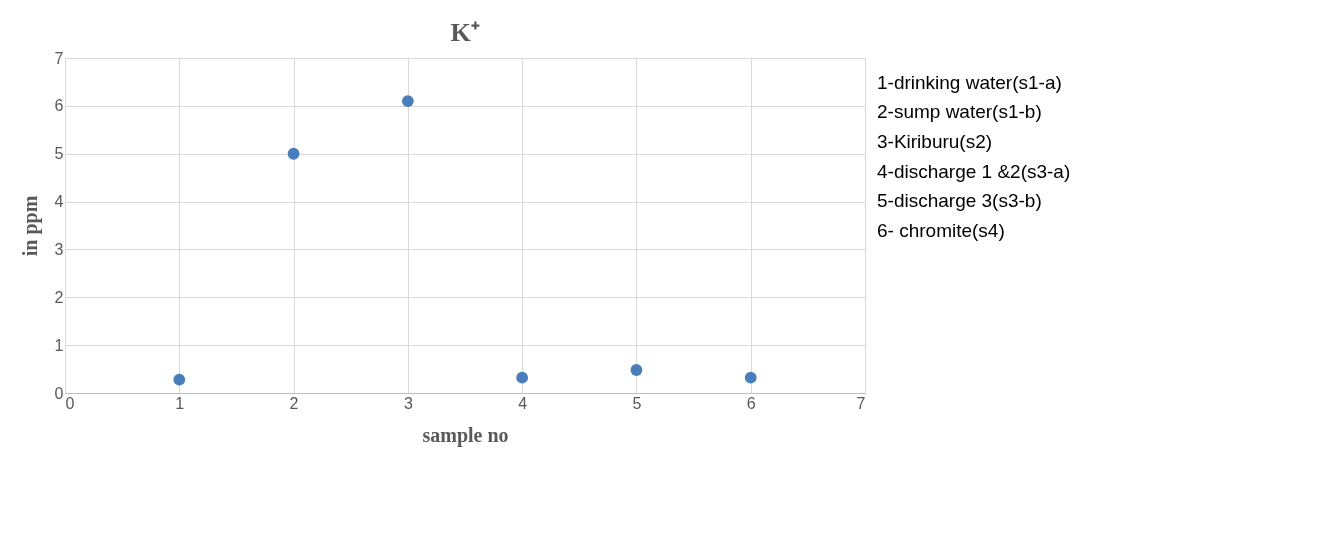 Image resolution: width=1322 pixels, height=543 pixels. What do you see at coordinates (861, 403) in the screenshot?
I see `x-tick-label: 7` at bounding box center [861, 403].